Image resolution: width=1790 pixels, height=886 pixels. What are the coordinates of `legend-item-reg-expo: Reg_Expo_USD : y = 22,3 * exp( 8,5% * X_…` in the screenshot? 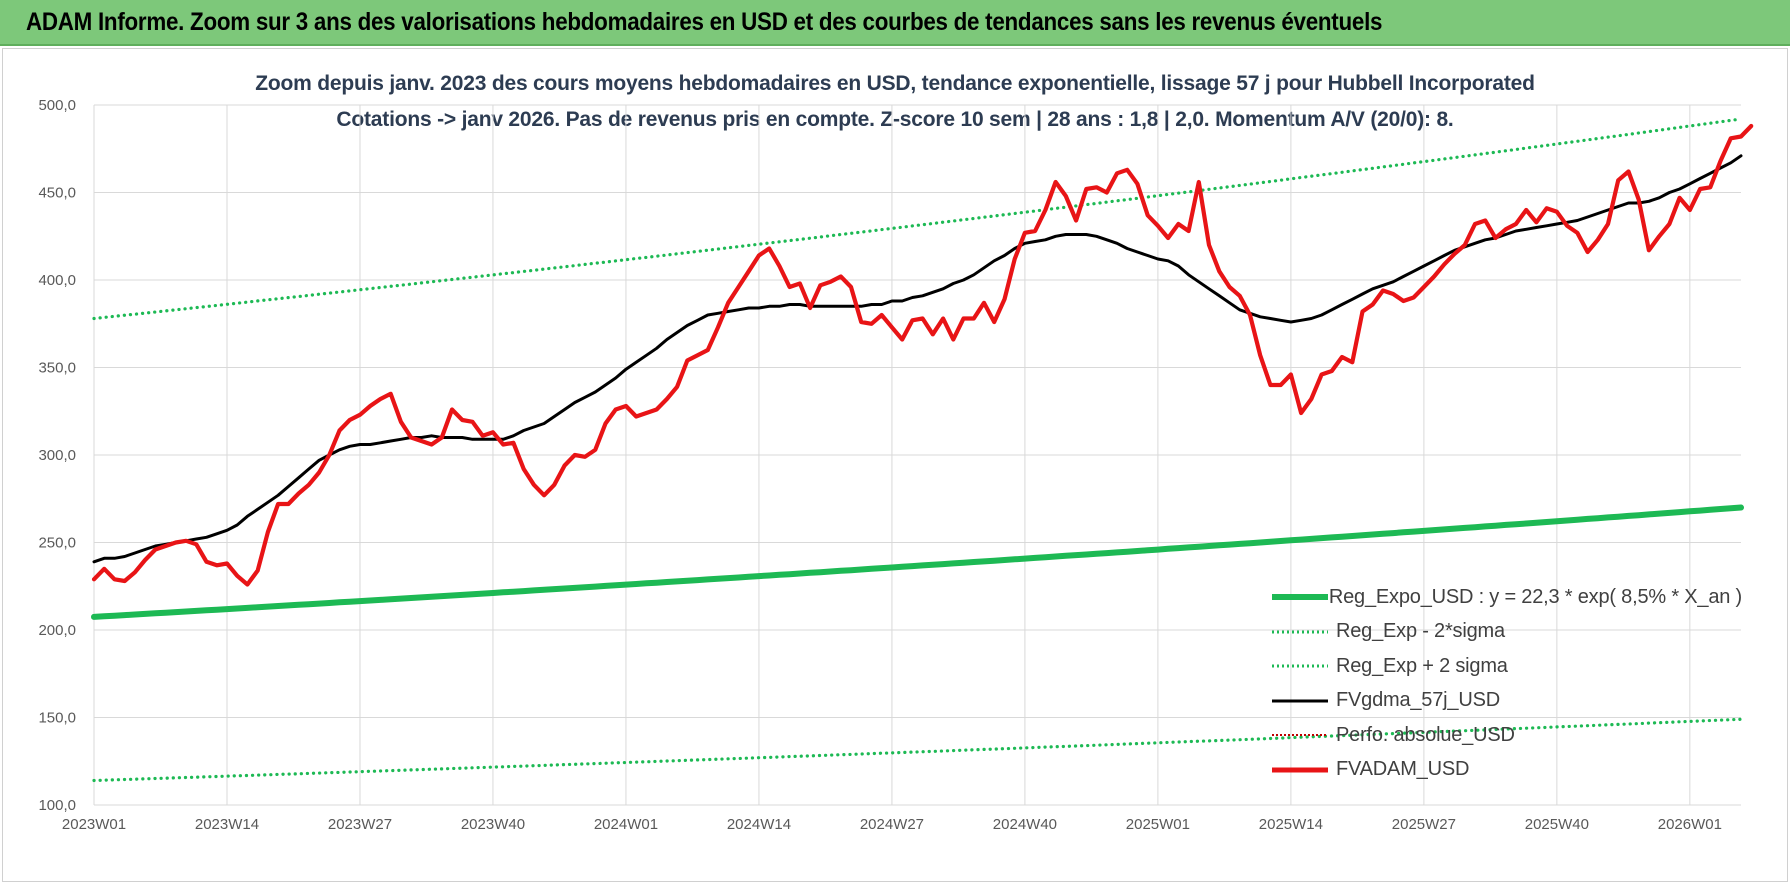 It's located at (1507, 597).